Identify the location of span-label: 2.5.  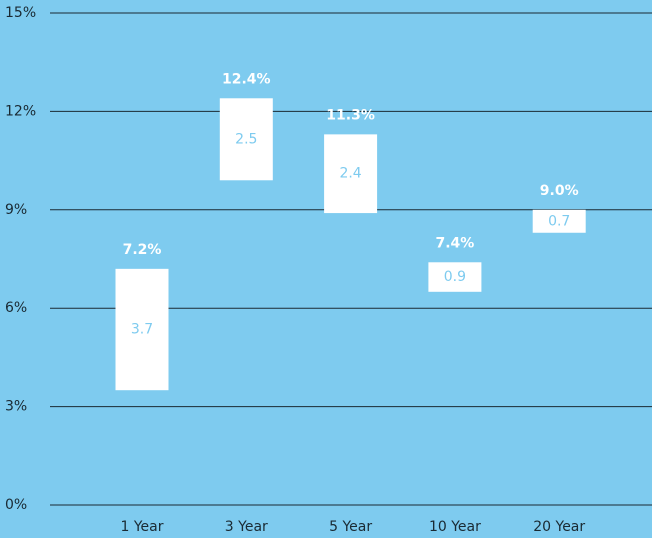
(246, 139).